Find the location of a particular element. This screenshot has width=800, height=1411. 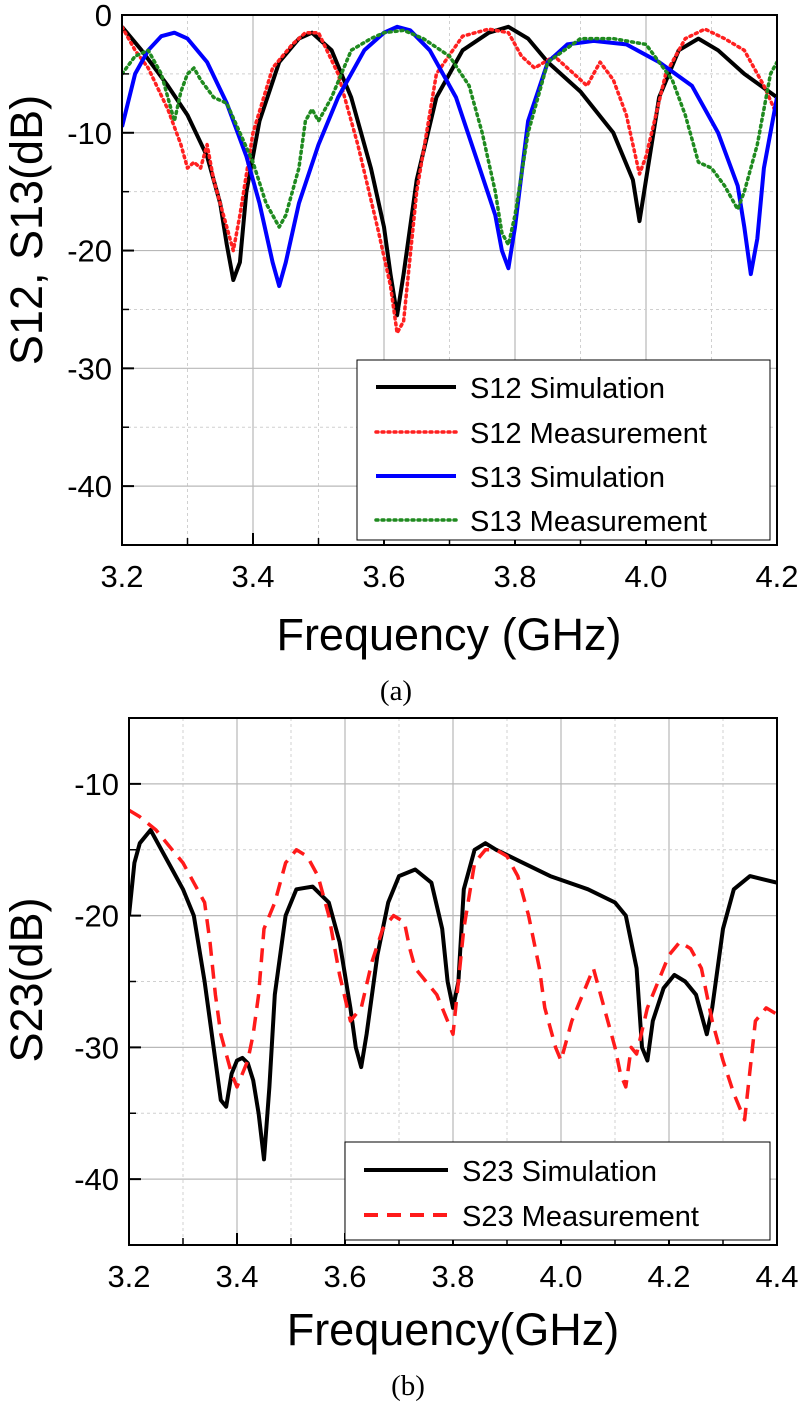

chart-b-legend-box is located at coordinates (557, 1191).